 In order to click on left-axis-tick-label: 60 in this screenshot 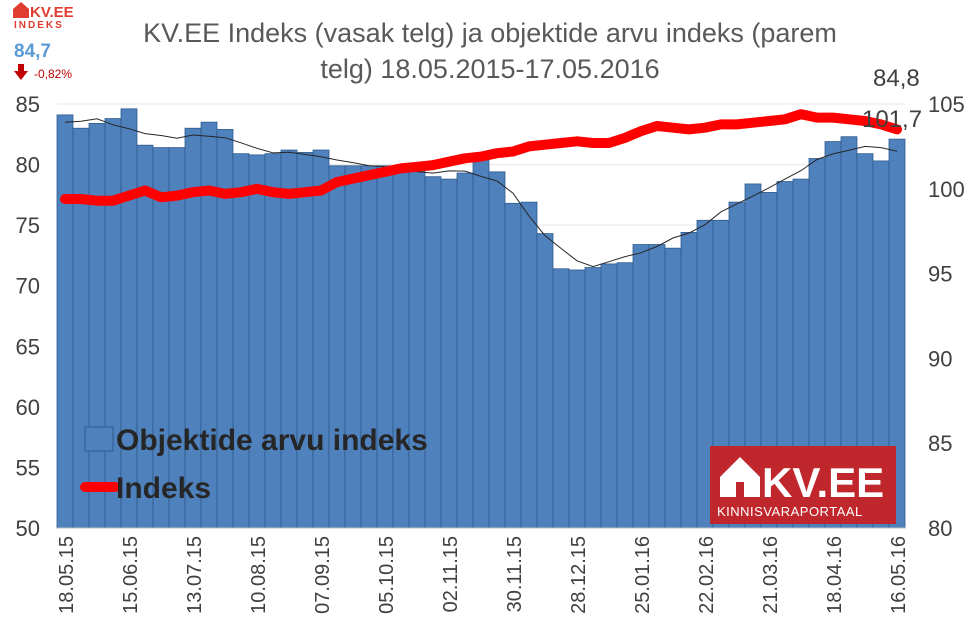, I will do `click(28, 407)`.